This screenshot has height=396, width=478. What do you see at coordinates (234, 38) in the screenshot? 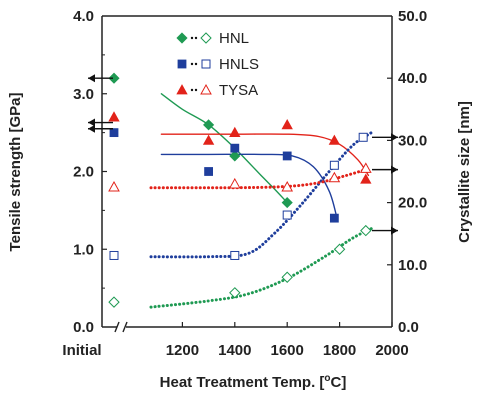
I see `legend-label-hnl: HNL` at bounding box center [234, 38].